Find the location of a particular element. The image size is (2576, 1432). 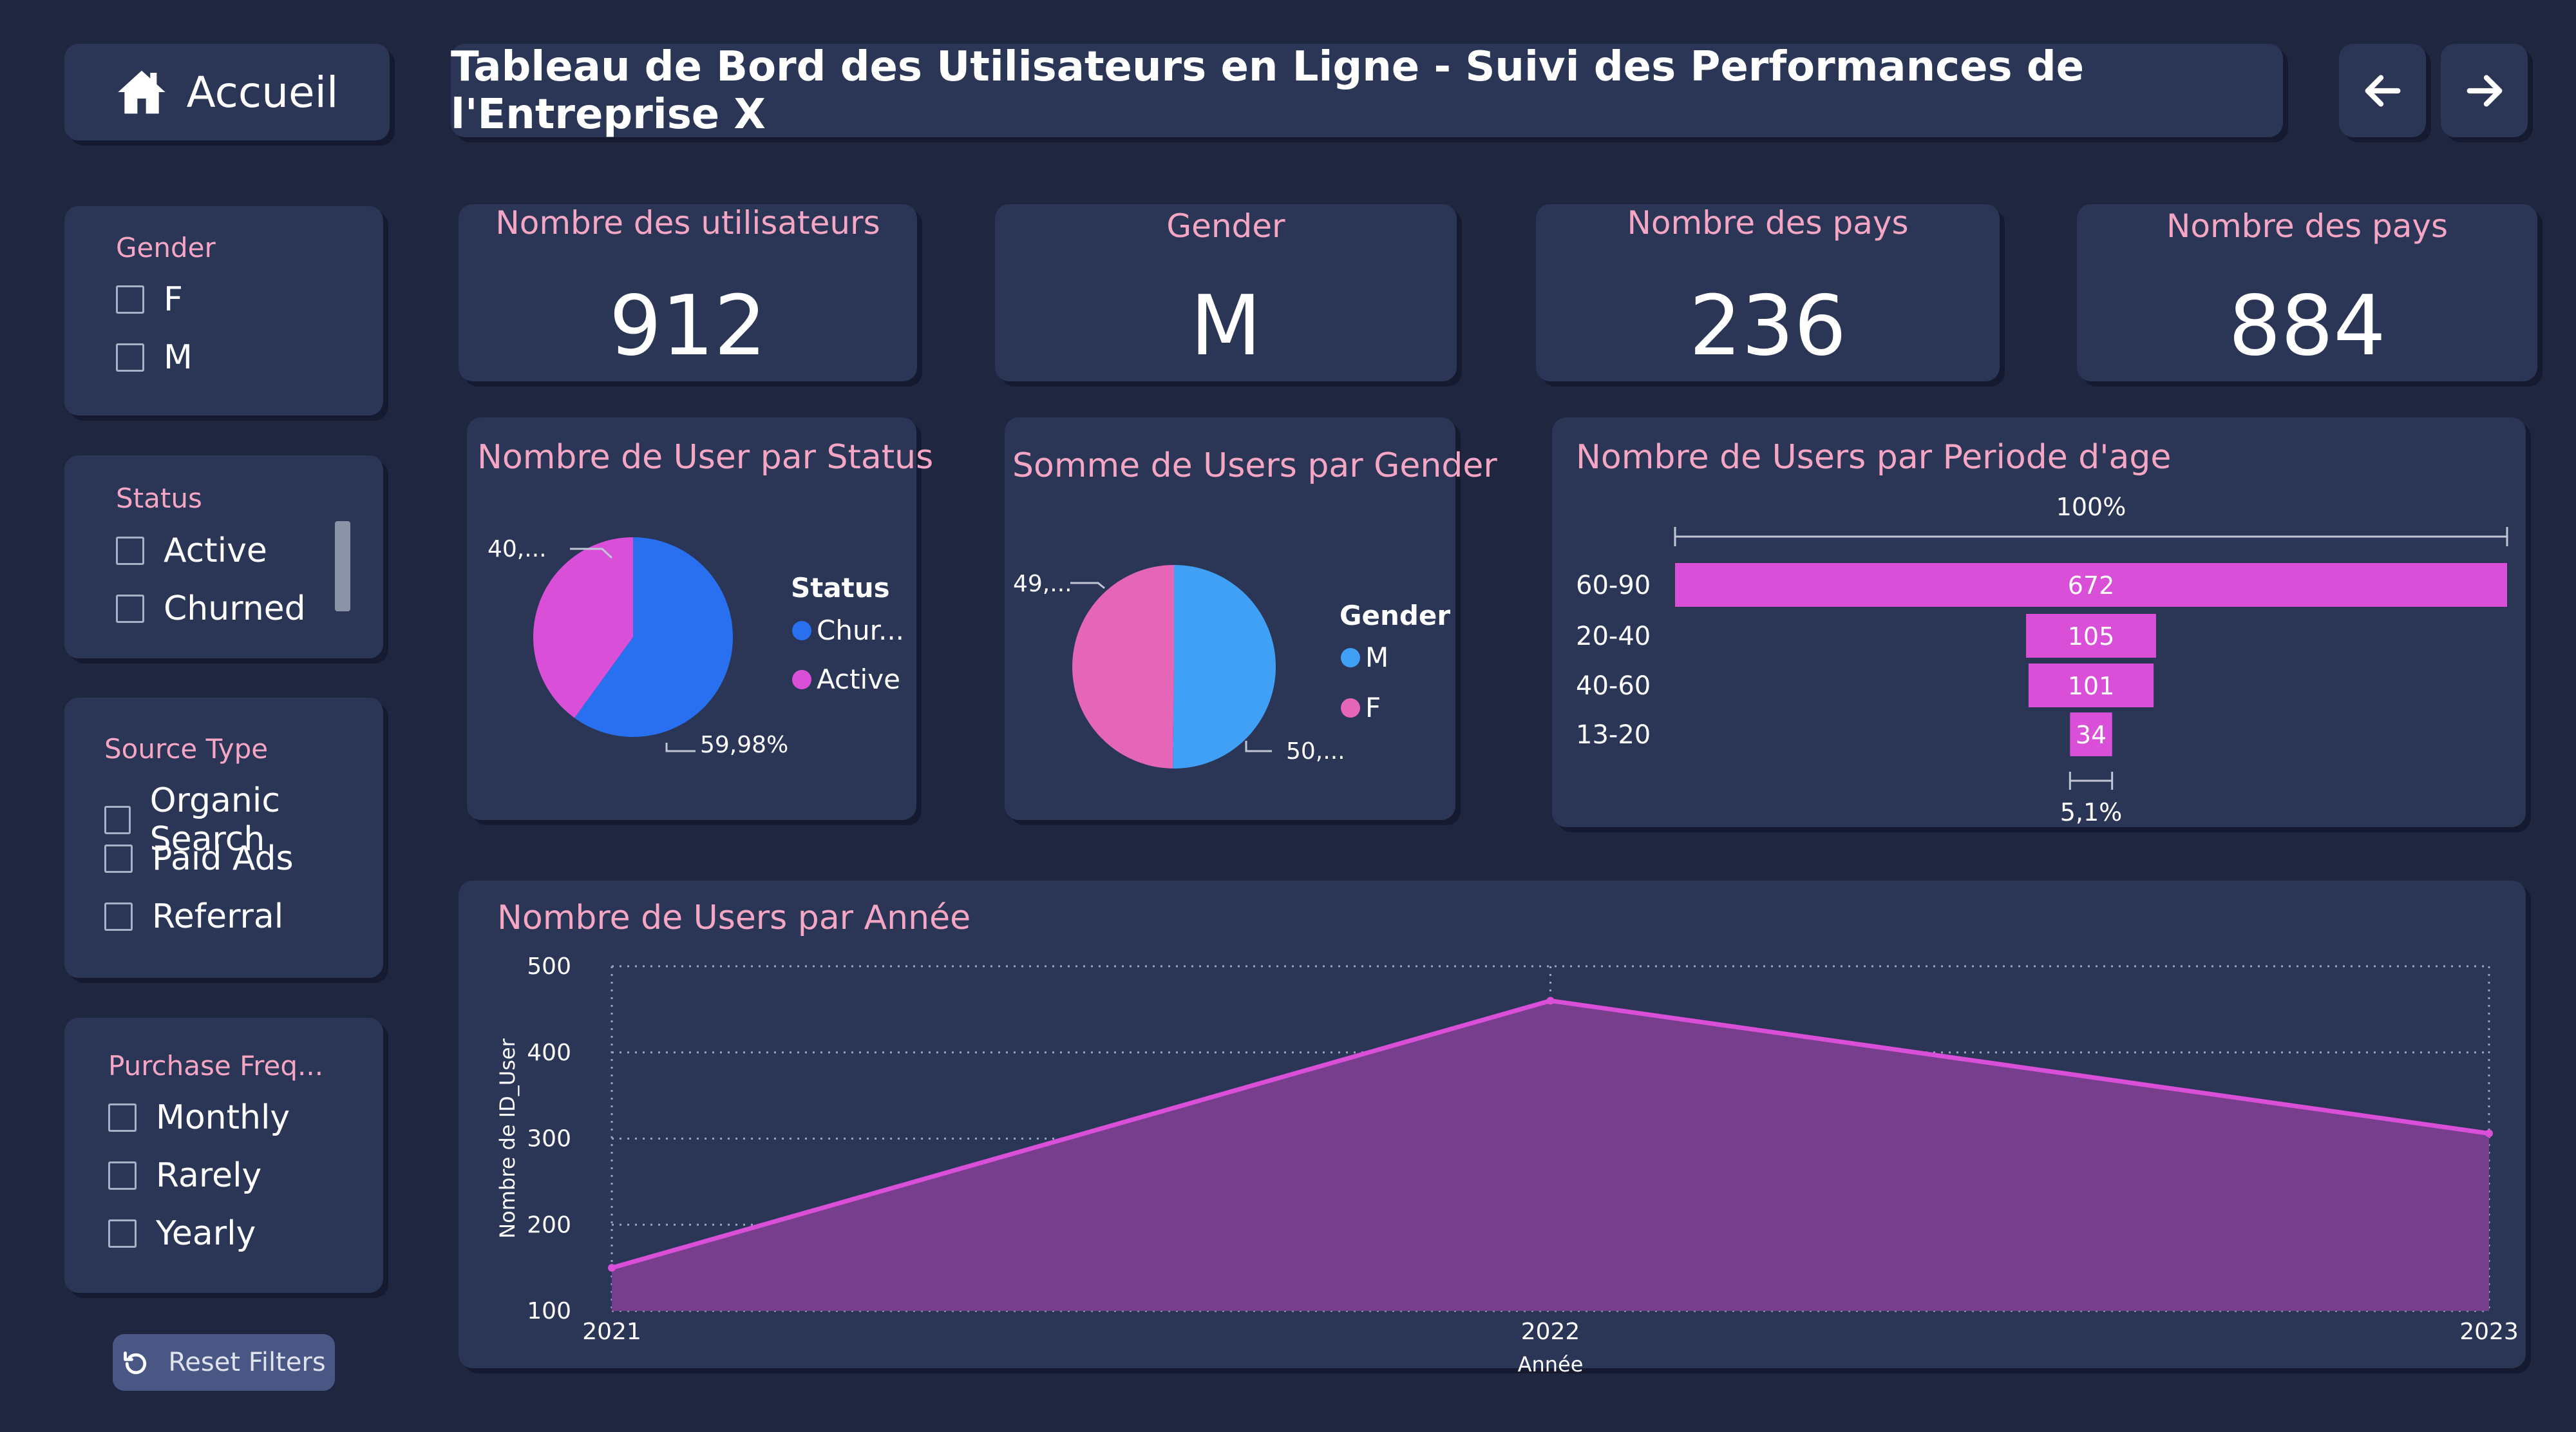

kpi-value: 236 is located at coordinates (1768, 326).